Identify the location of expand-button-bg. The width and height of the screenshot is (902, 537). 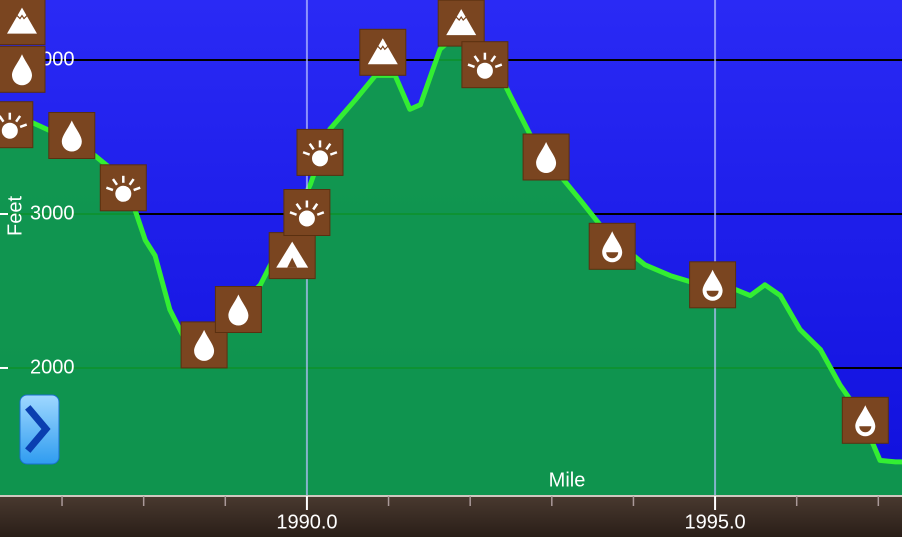
(39, 429).